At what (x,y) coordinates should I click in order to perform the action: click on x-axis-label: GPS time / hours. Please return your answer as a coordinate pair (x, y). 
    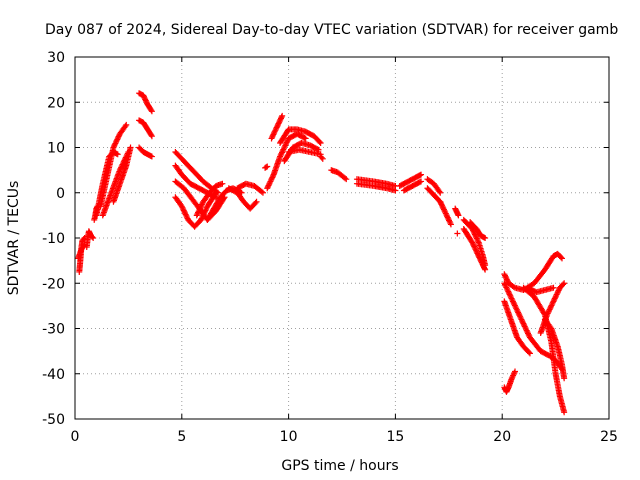
    Looking at the image, I should click on (339, 466).